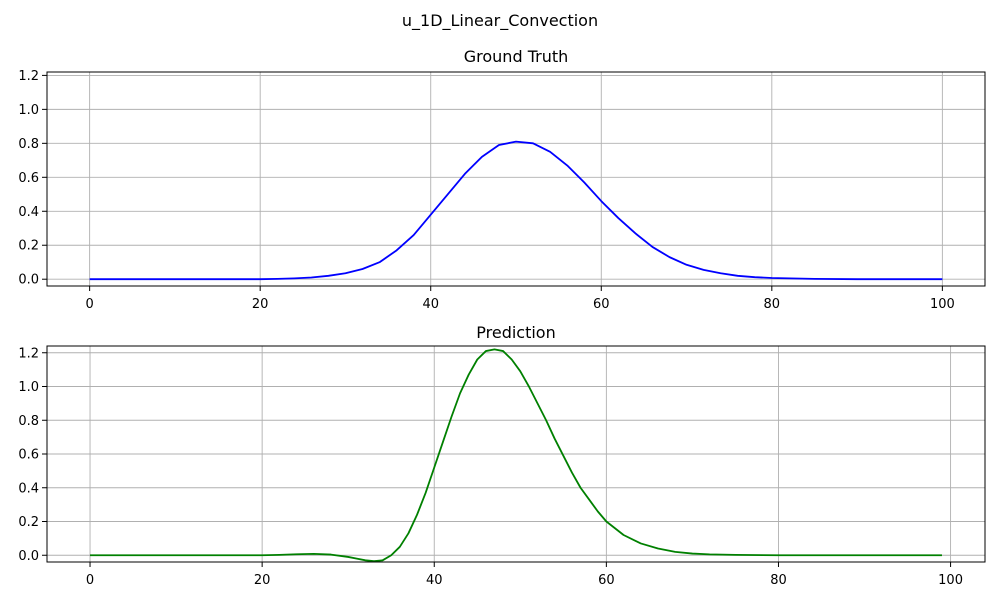  I want to click on prediction-y-tick-label: 0.8, so click(28, 421).